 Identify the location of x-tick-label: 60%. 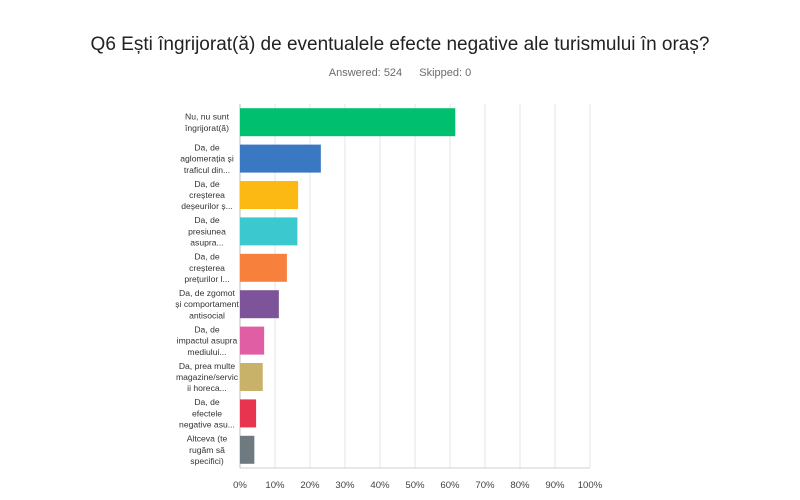
(450, 485).